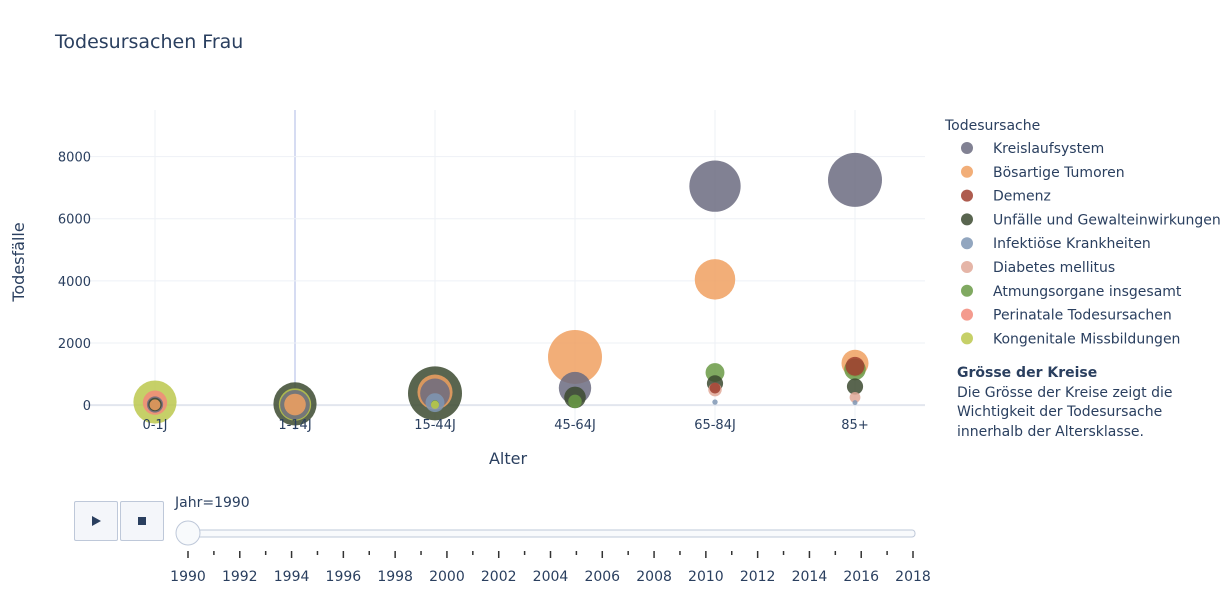 This screenshot has width=1228, height=602. What do you see at coordinates (575, 356) in the screenshot?
I see `bubble-b-sartige-tumoren-4564j` at bounding box center [575, 356].